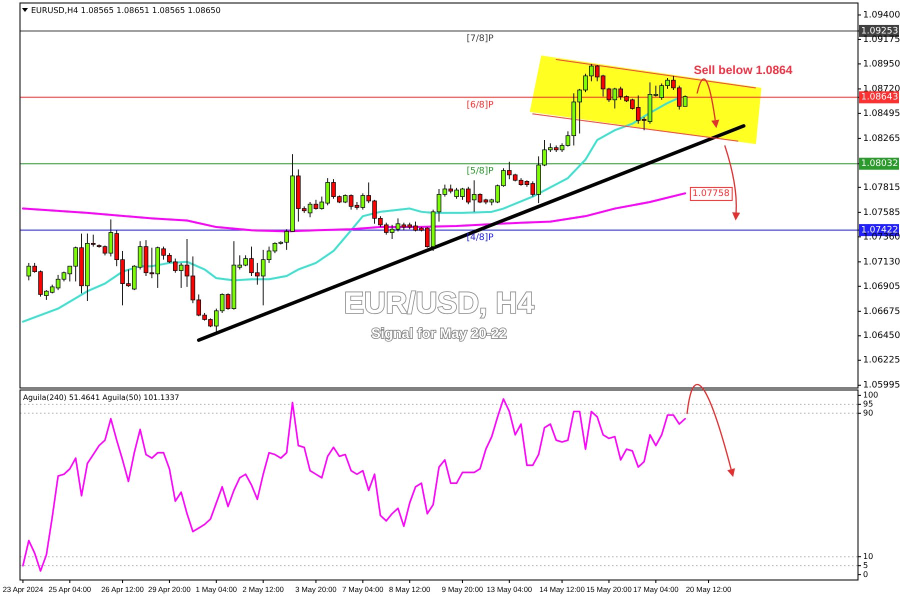  Describe the element at coordinates (881, 39) in the screenshot. I see `y-tick-label: 1.09175` at that location.